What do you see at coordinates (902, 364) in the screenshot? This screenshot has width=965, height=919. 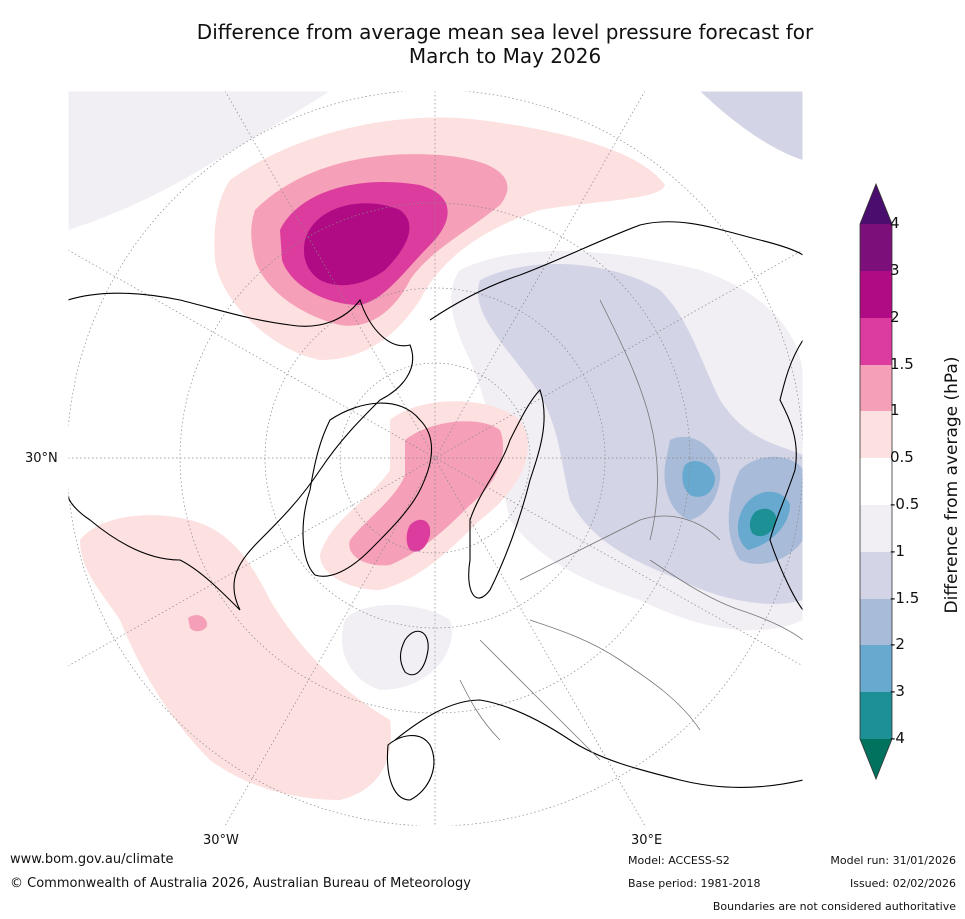 I see `colorbar-tick: 1.5` at bounding box center [902, 364].